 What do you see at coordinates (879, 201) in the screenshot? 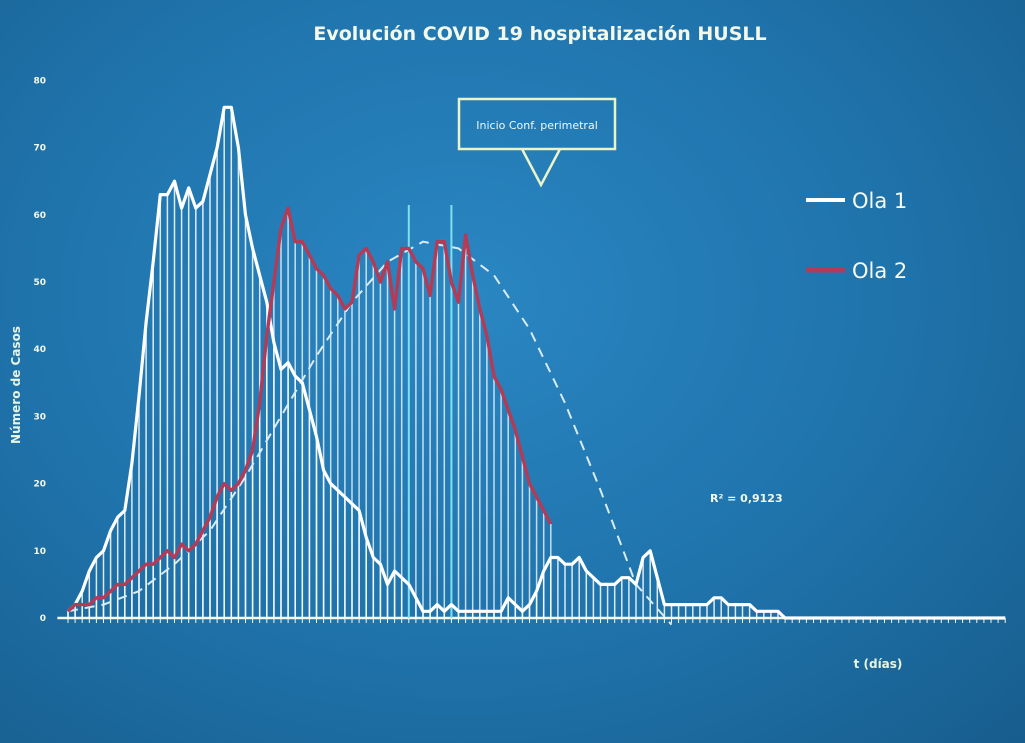
I see `legend-ola-1-label: Ola 1` at bounding box center [879, 201].